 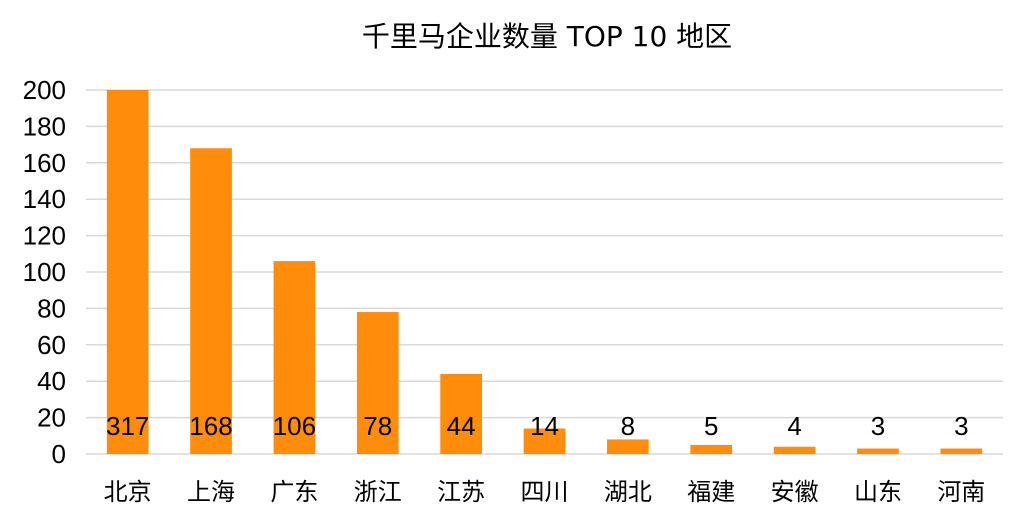 What do you see at coordinates (51, 345) in the screenshot?
I see `y-tick-label: 60` at bounding box center [51, 345].